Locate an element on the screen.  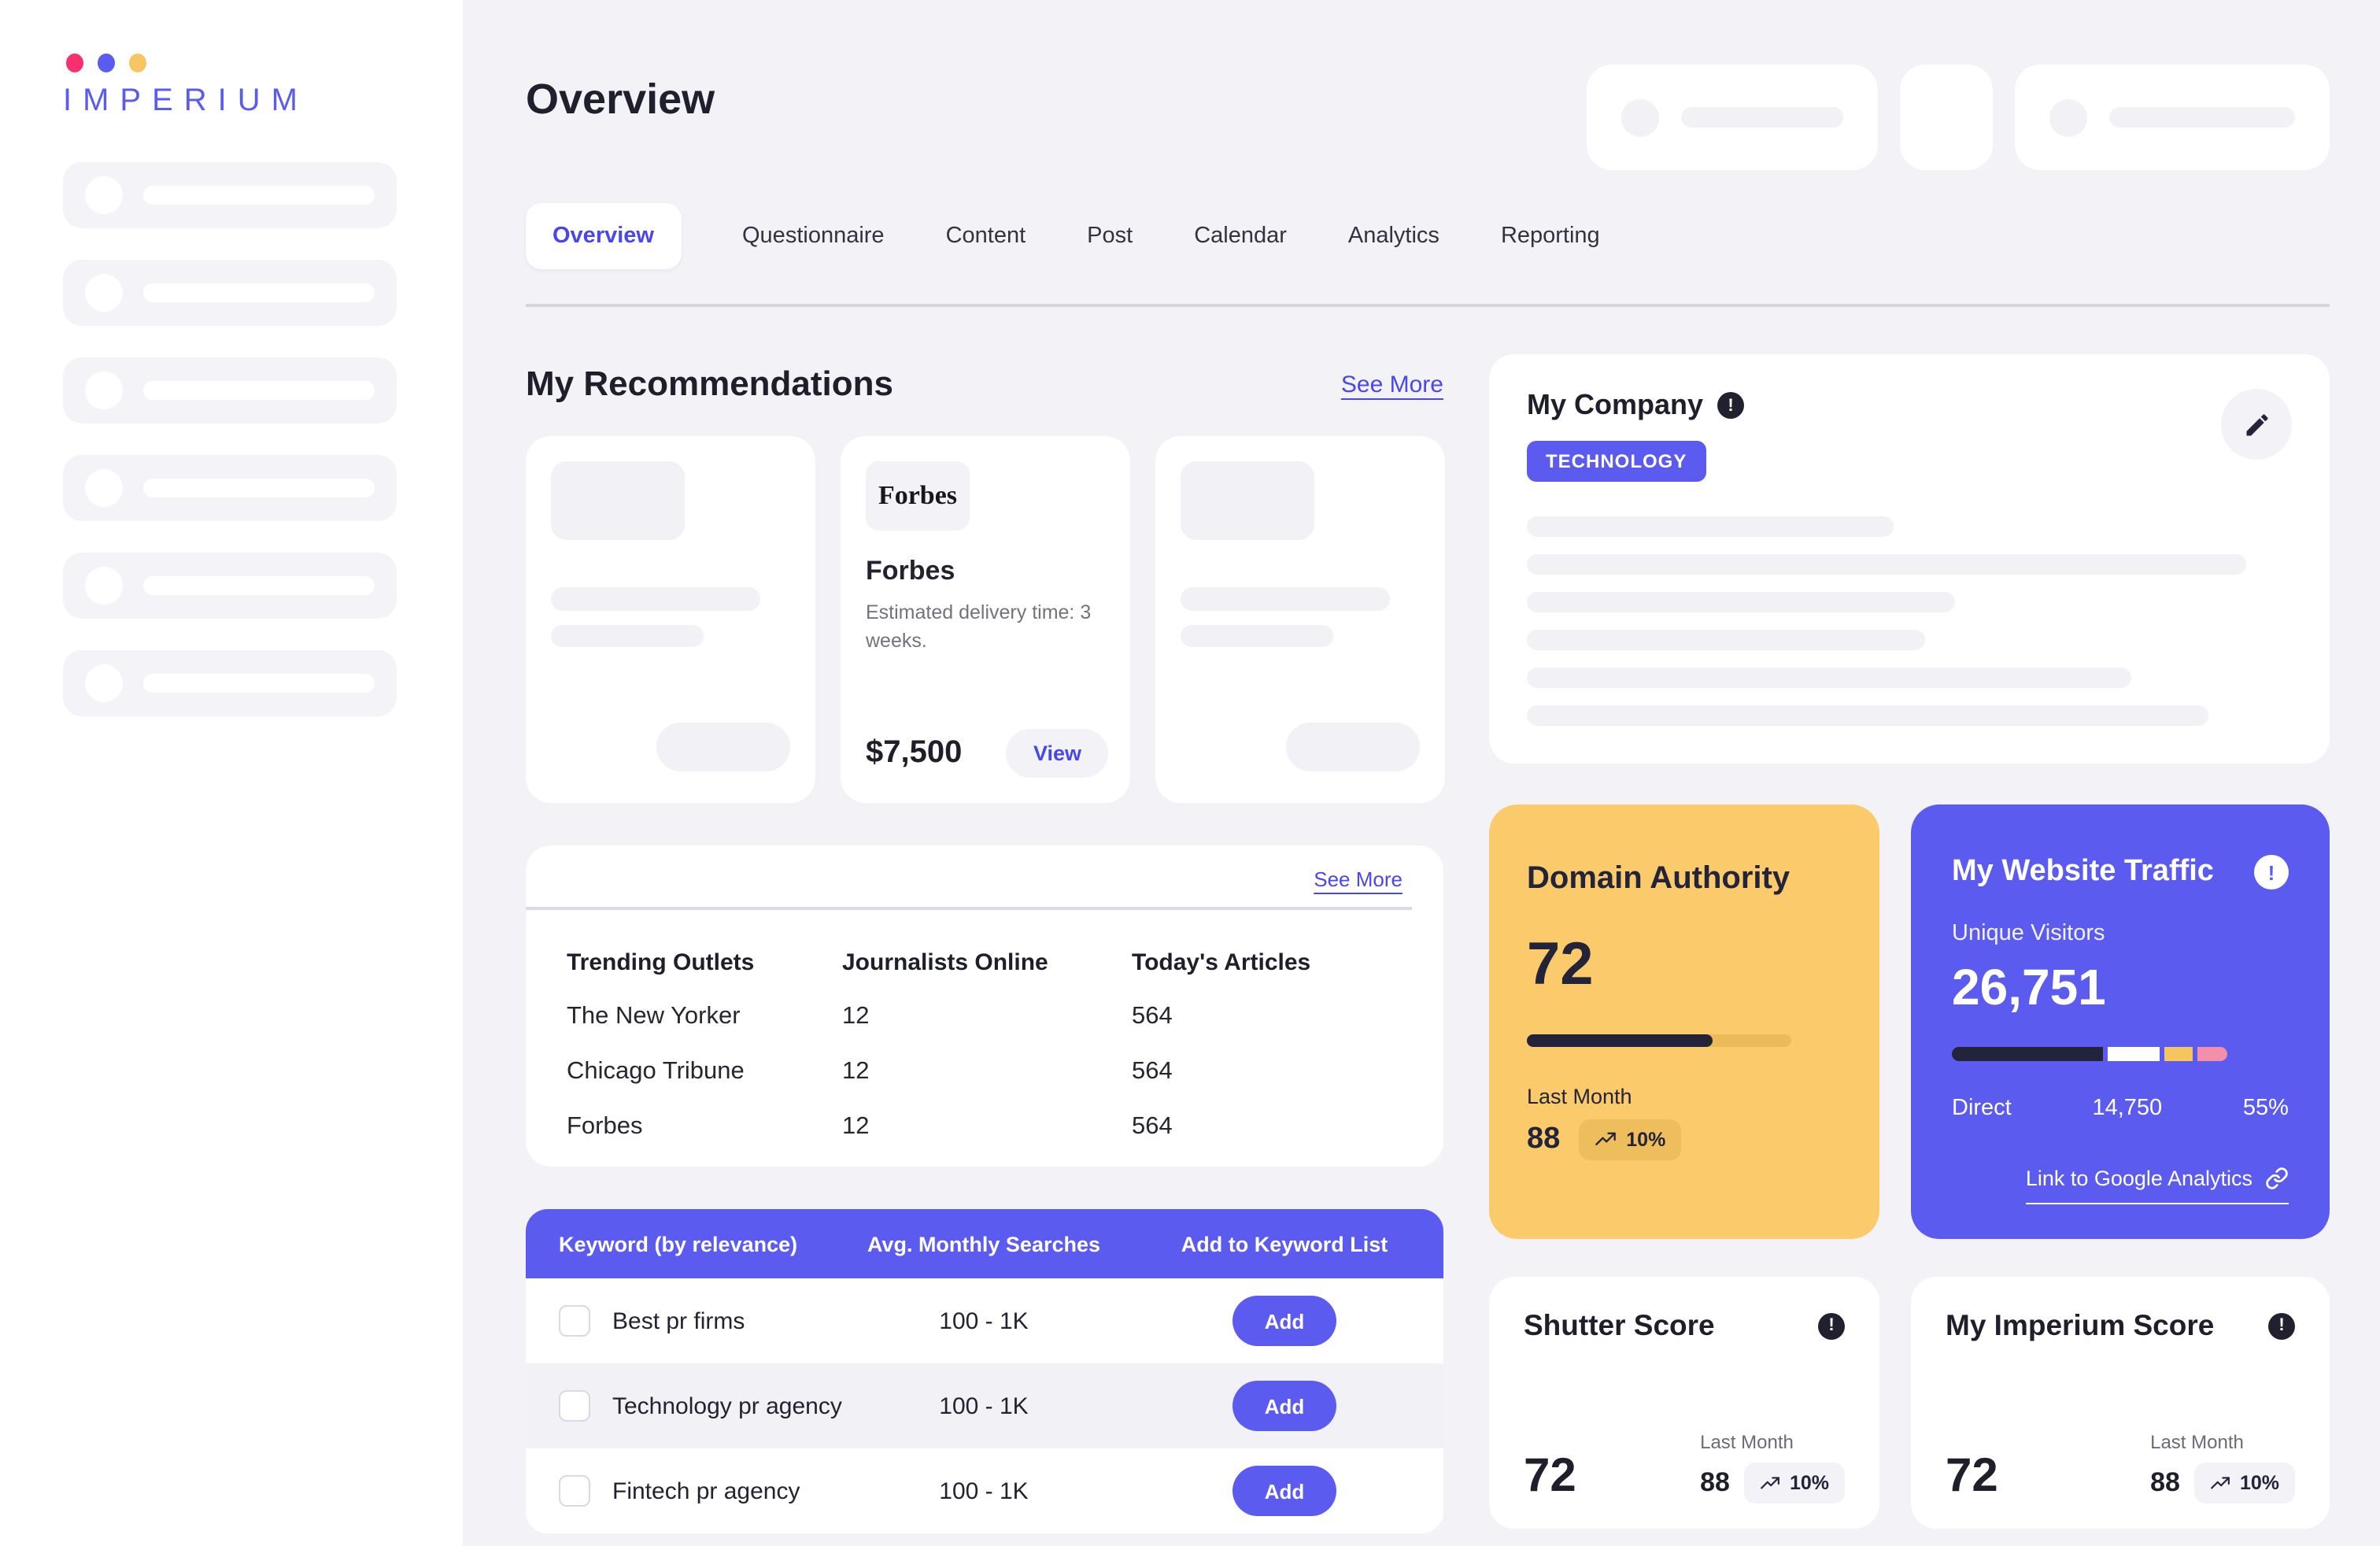
journalists-online: 12 is located at coordinates (856, 1071).